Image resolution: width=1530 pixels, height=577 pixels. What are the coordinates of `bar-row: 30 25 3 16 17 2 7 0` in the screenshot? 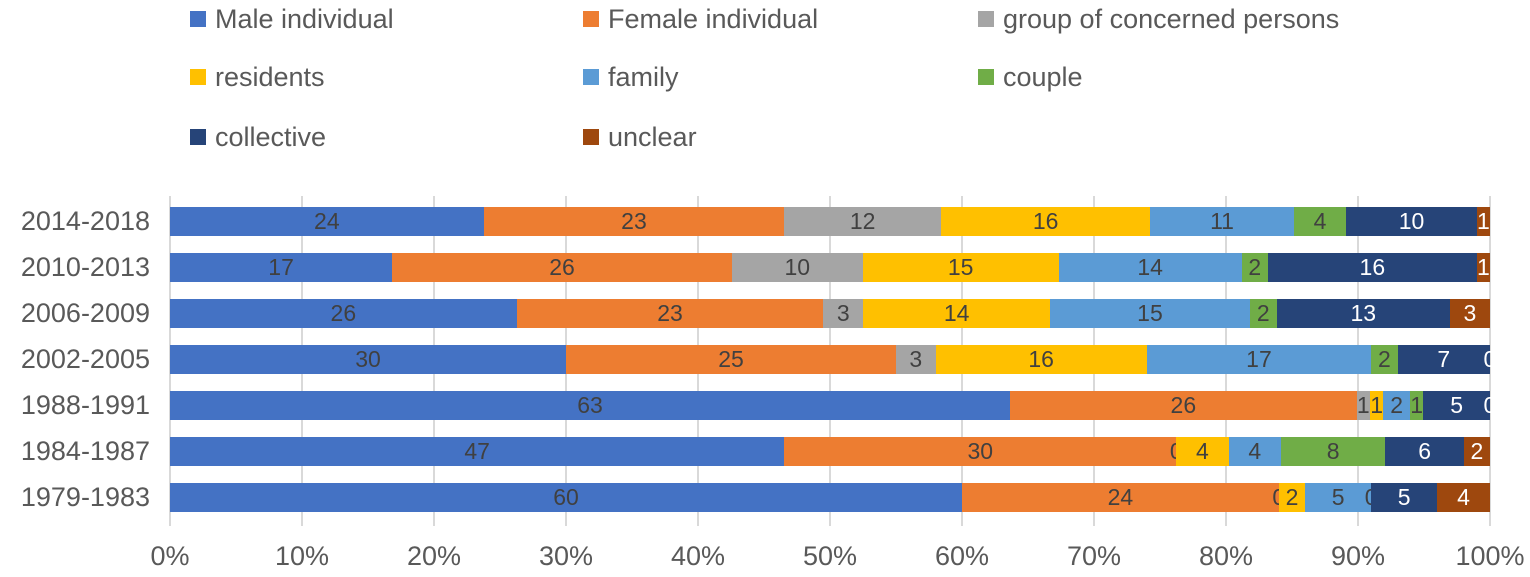 It's located at (833, 359).